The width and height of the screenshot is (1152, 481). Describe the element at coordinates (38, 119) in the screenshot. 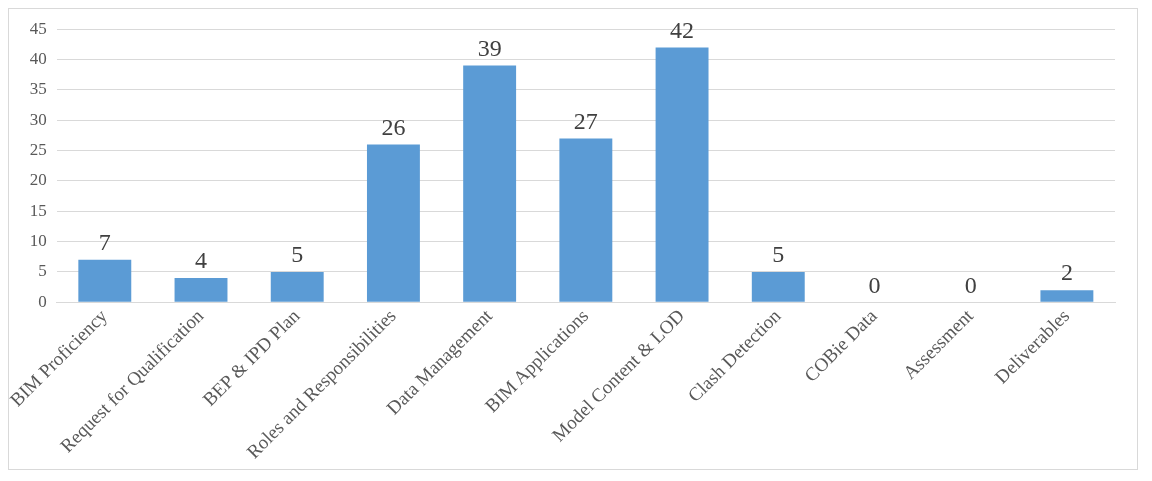

I see `y-tick-label: 30` at that location.